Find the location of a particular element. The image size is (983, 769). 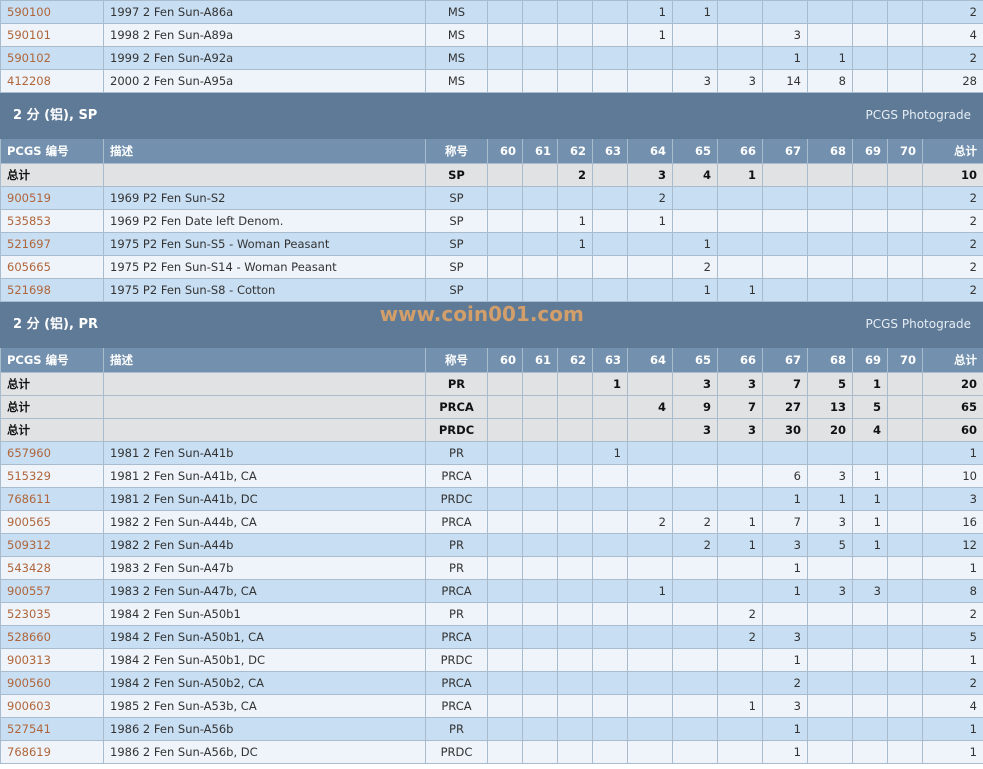

pcgs-number-link: 590100 is located at coordinates (29, 12).